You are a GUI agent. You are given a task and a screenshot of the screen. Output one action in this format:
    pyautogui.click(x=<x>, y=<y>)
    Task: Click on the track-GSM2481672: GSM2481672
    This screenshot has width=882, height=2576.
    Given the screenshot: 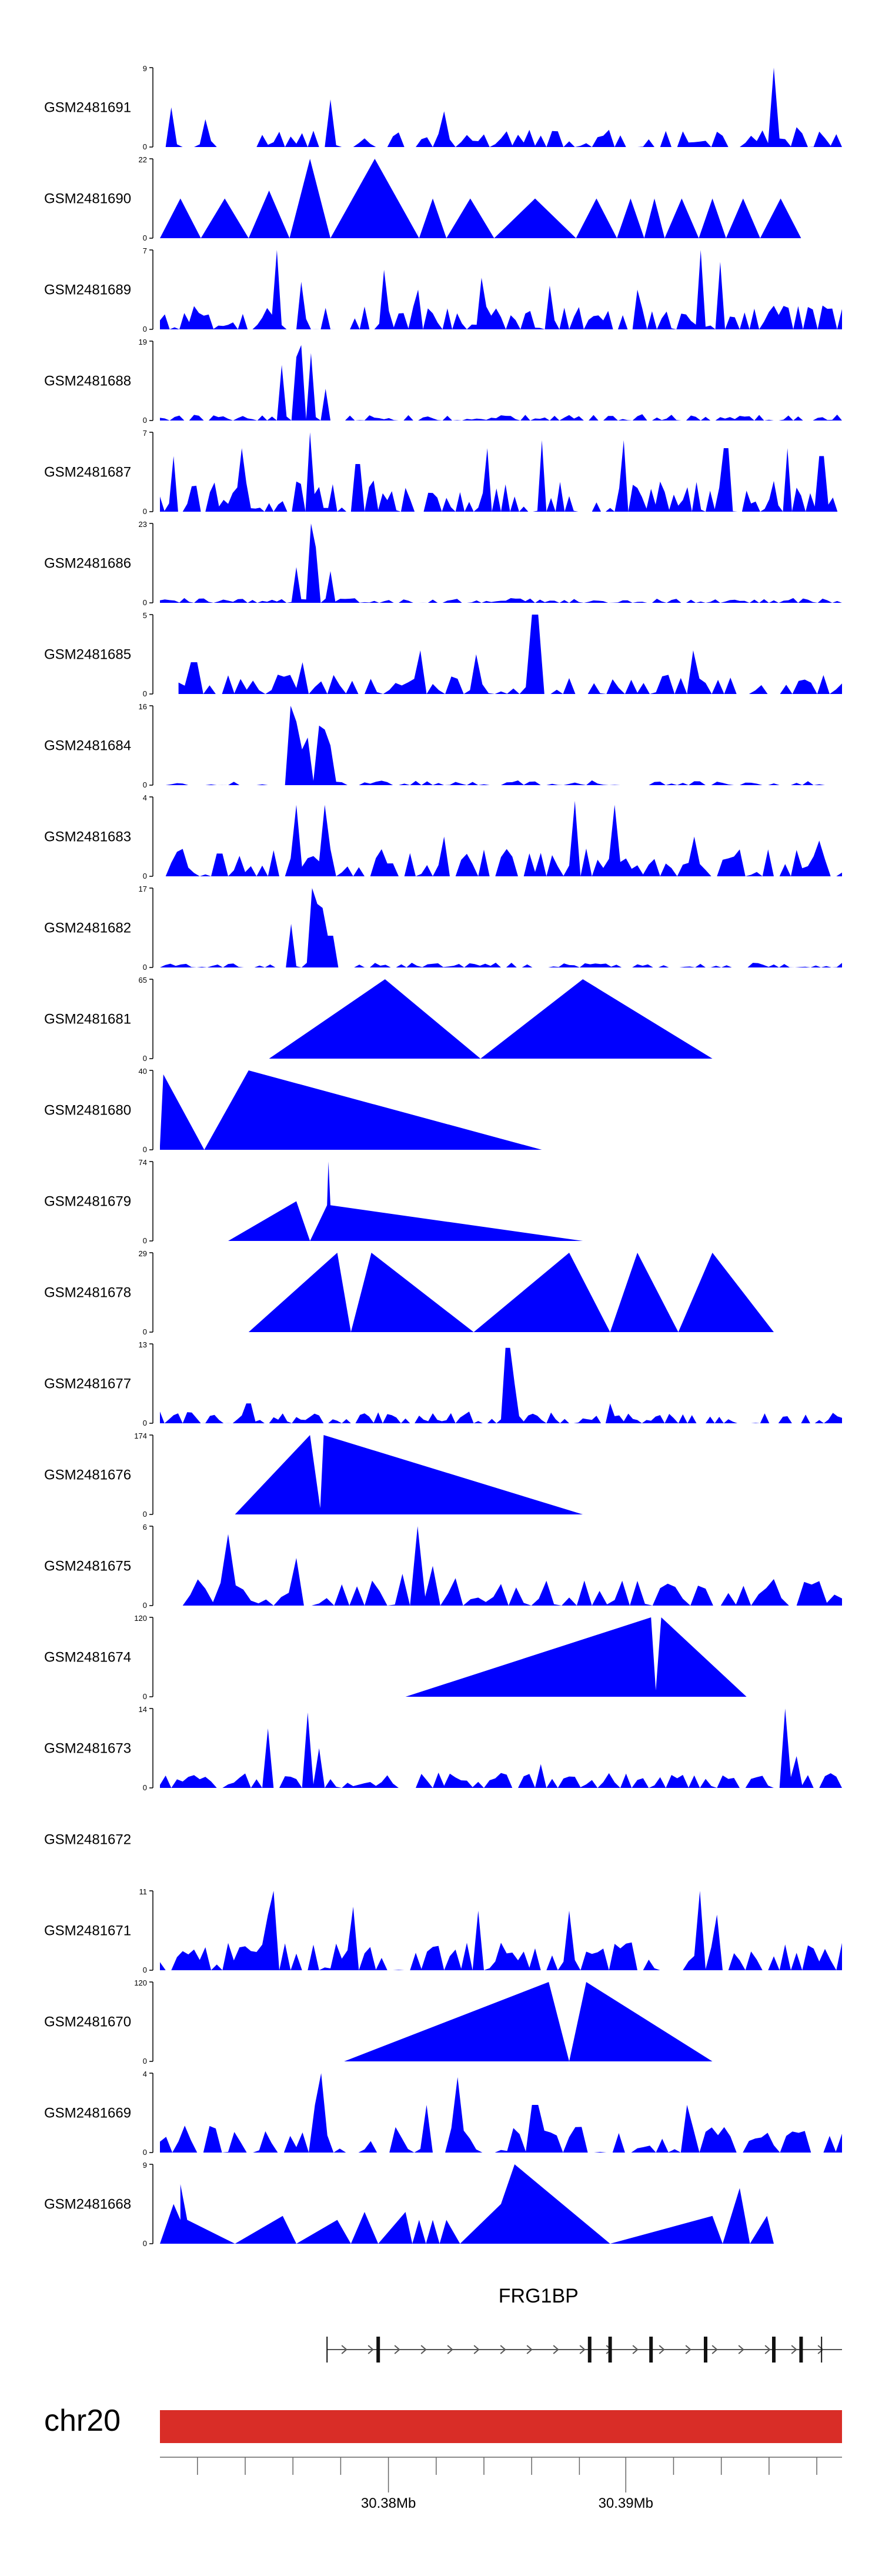 What is the action you would take?
    pyautogui.click(x=87, y=1840)
    